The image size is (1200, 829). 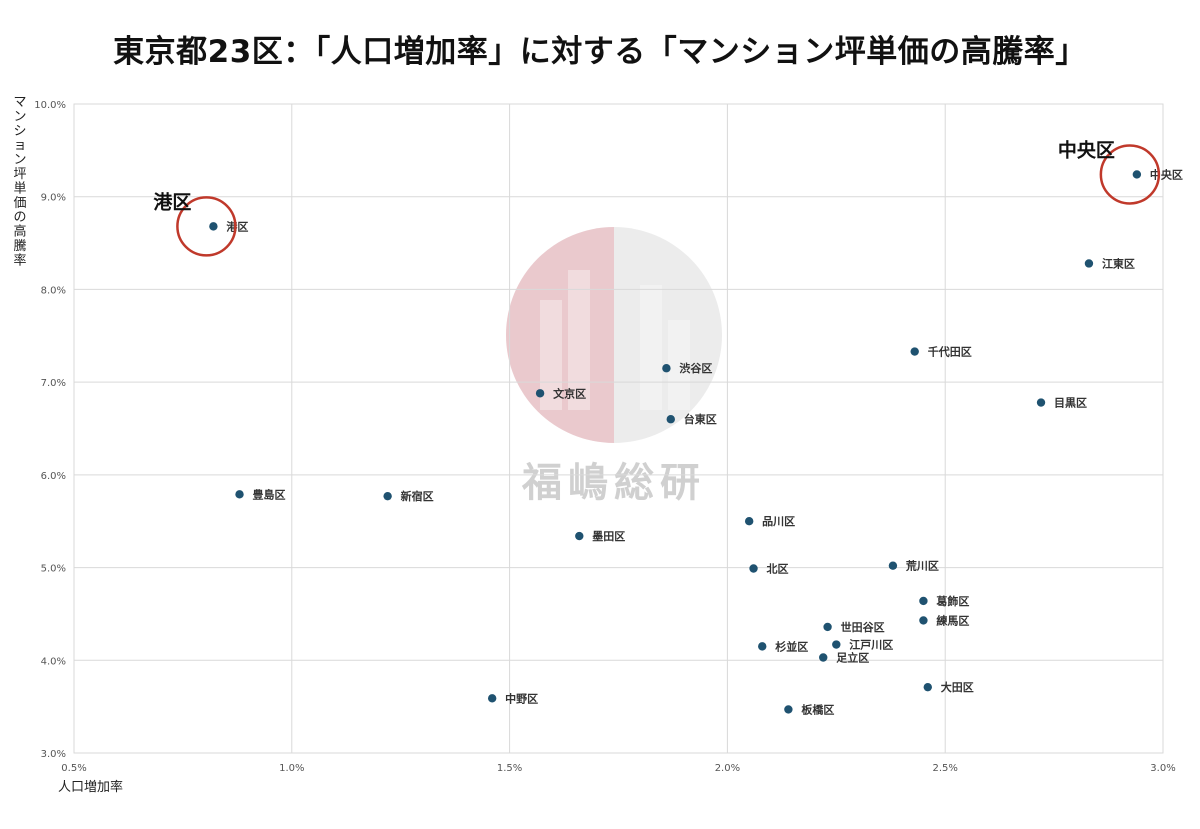 What do you see at coordinates (90, 787) in the screenshot?
I see `x-axis-label: 人口増加率` at bounding box center [90, 787].